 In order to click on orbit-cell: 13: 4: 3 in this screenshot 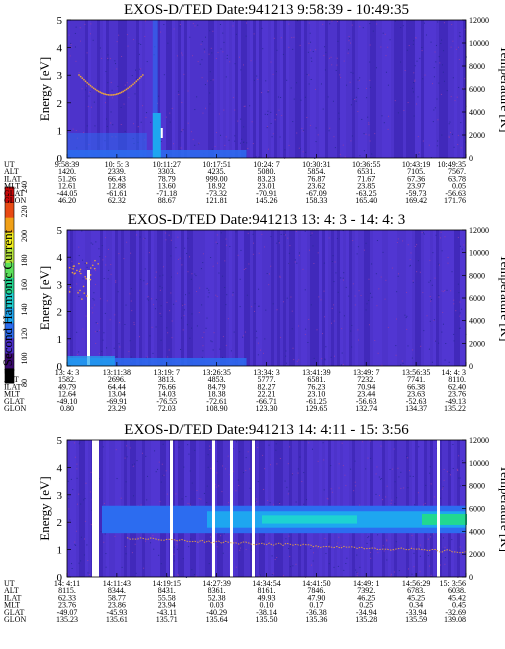, I will do `click(67, 372)`.